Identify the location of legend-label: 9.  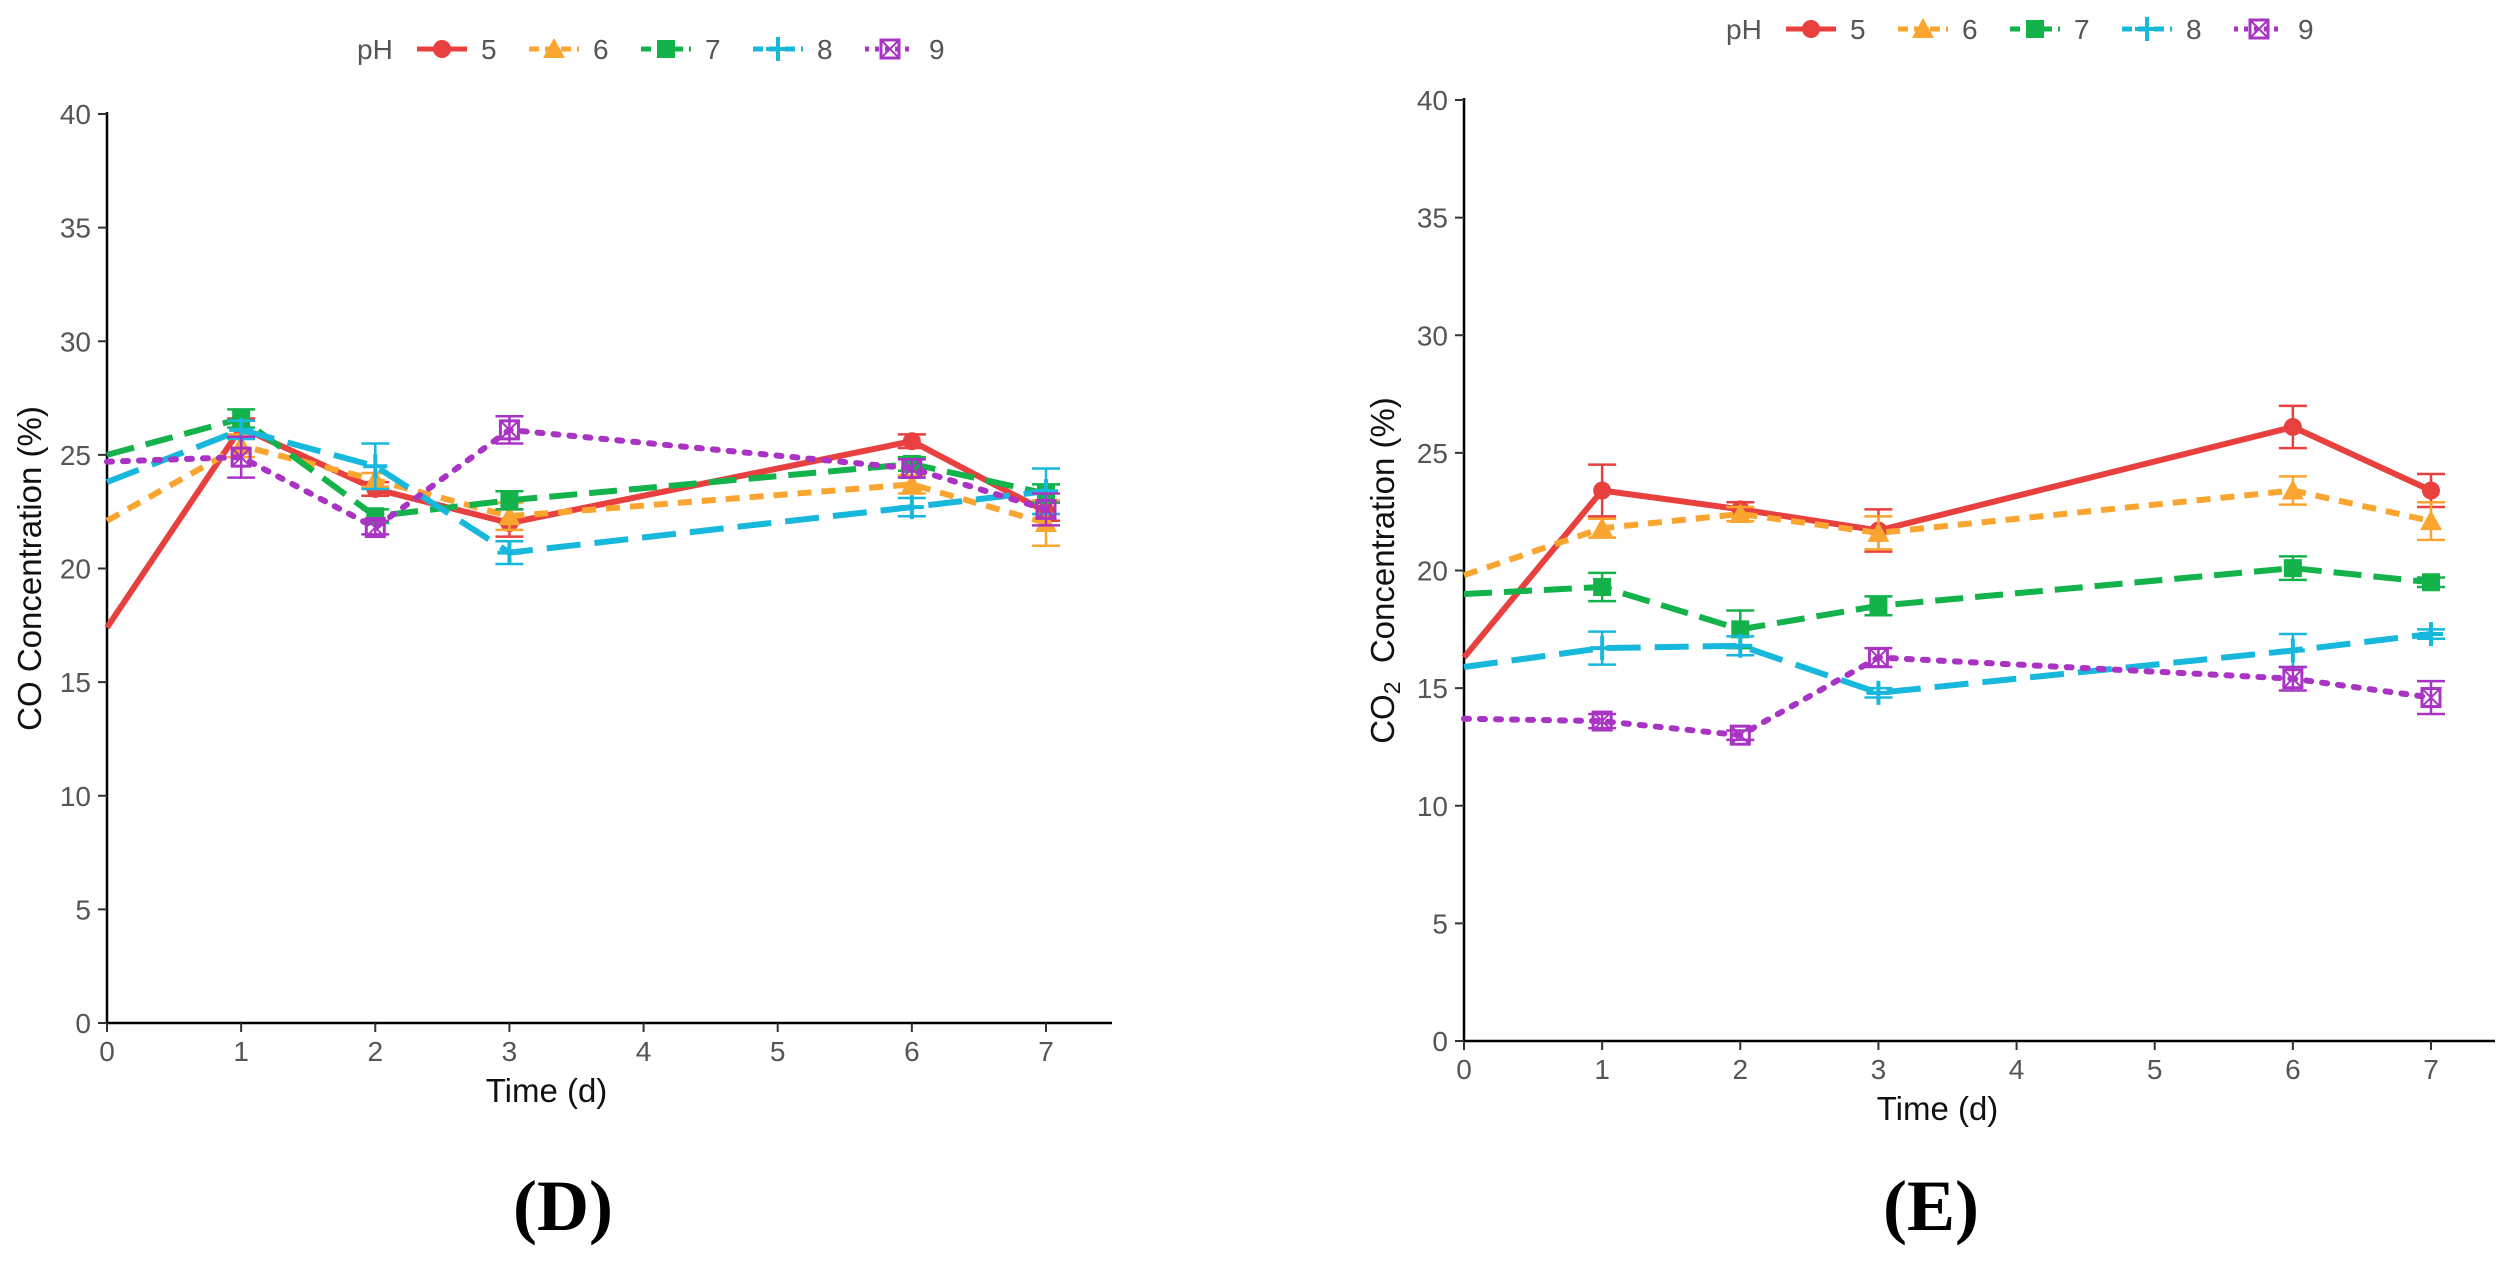
(2306, 29).